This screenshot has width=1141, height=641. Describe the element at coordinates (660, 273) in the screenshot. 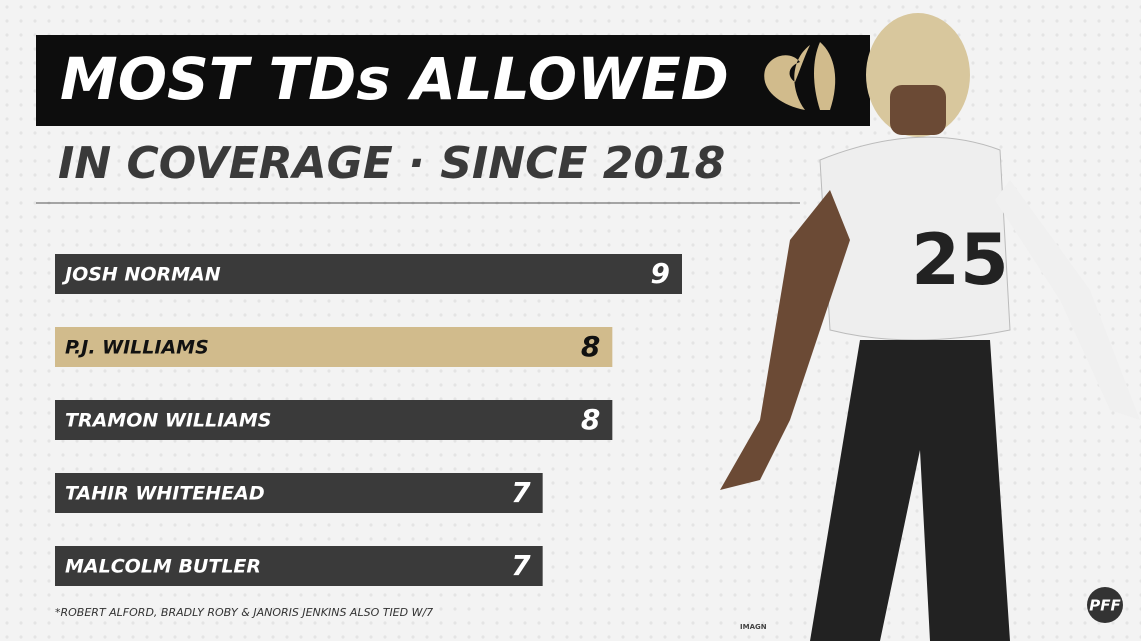

I see `value-label: 9` at that location.